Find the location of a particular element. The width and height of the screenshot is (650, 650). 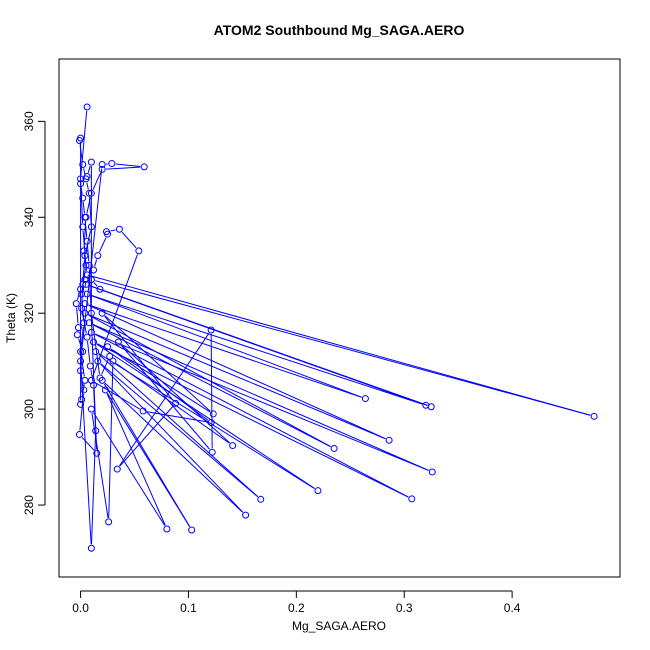

y-tick-label: 360 is located at coordinates (29, 121).